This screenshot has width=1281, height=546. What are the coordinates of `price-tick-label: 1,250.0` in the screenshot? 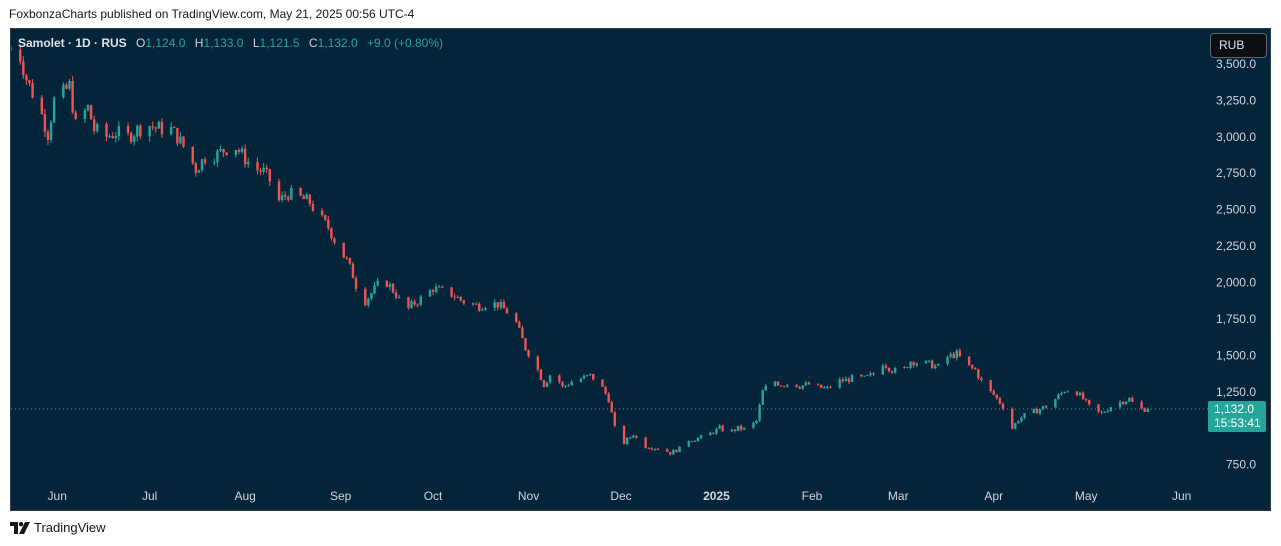 It's located at (1236, 392).